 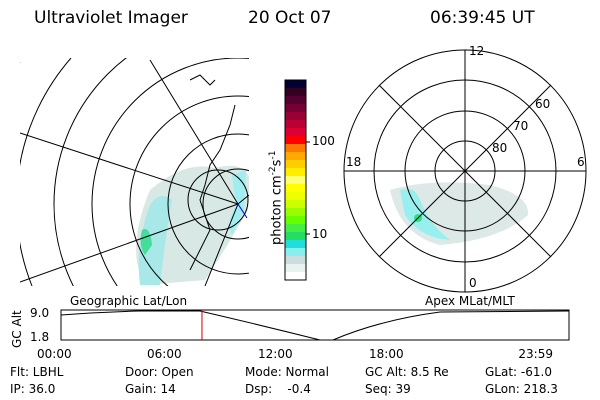 I want to click on xtick-1800: 18:00, so click(x=386, y=354).